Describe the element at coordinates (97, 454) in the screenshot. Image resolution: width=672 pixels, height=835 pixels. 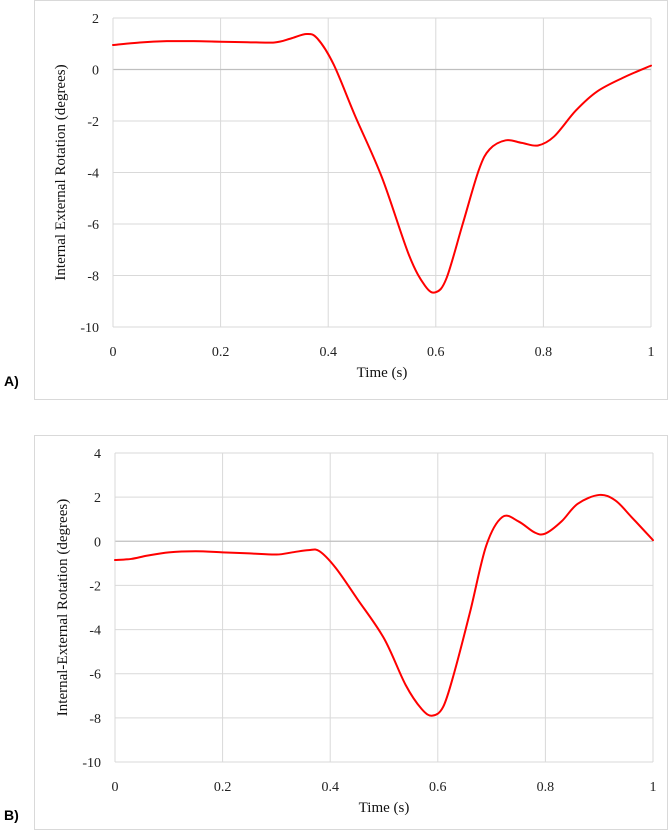
I see `y-tick-label: 4` at that location.